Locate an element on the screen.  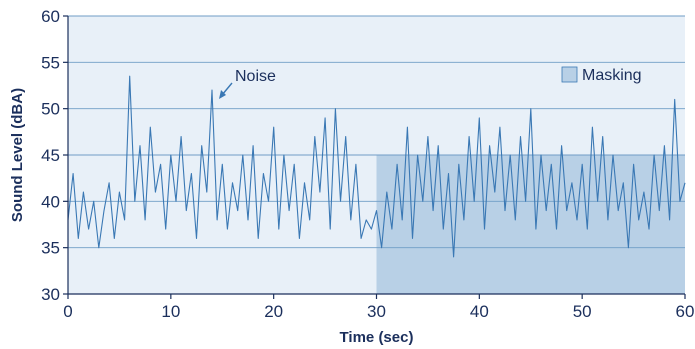
x-tick-label-50: 50 is located at coordinates (582, 311).